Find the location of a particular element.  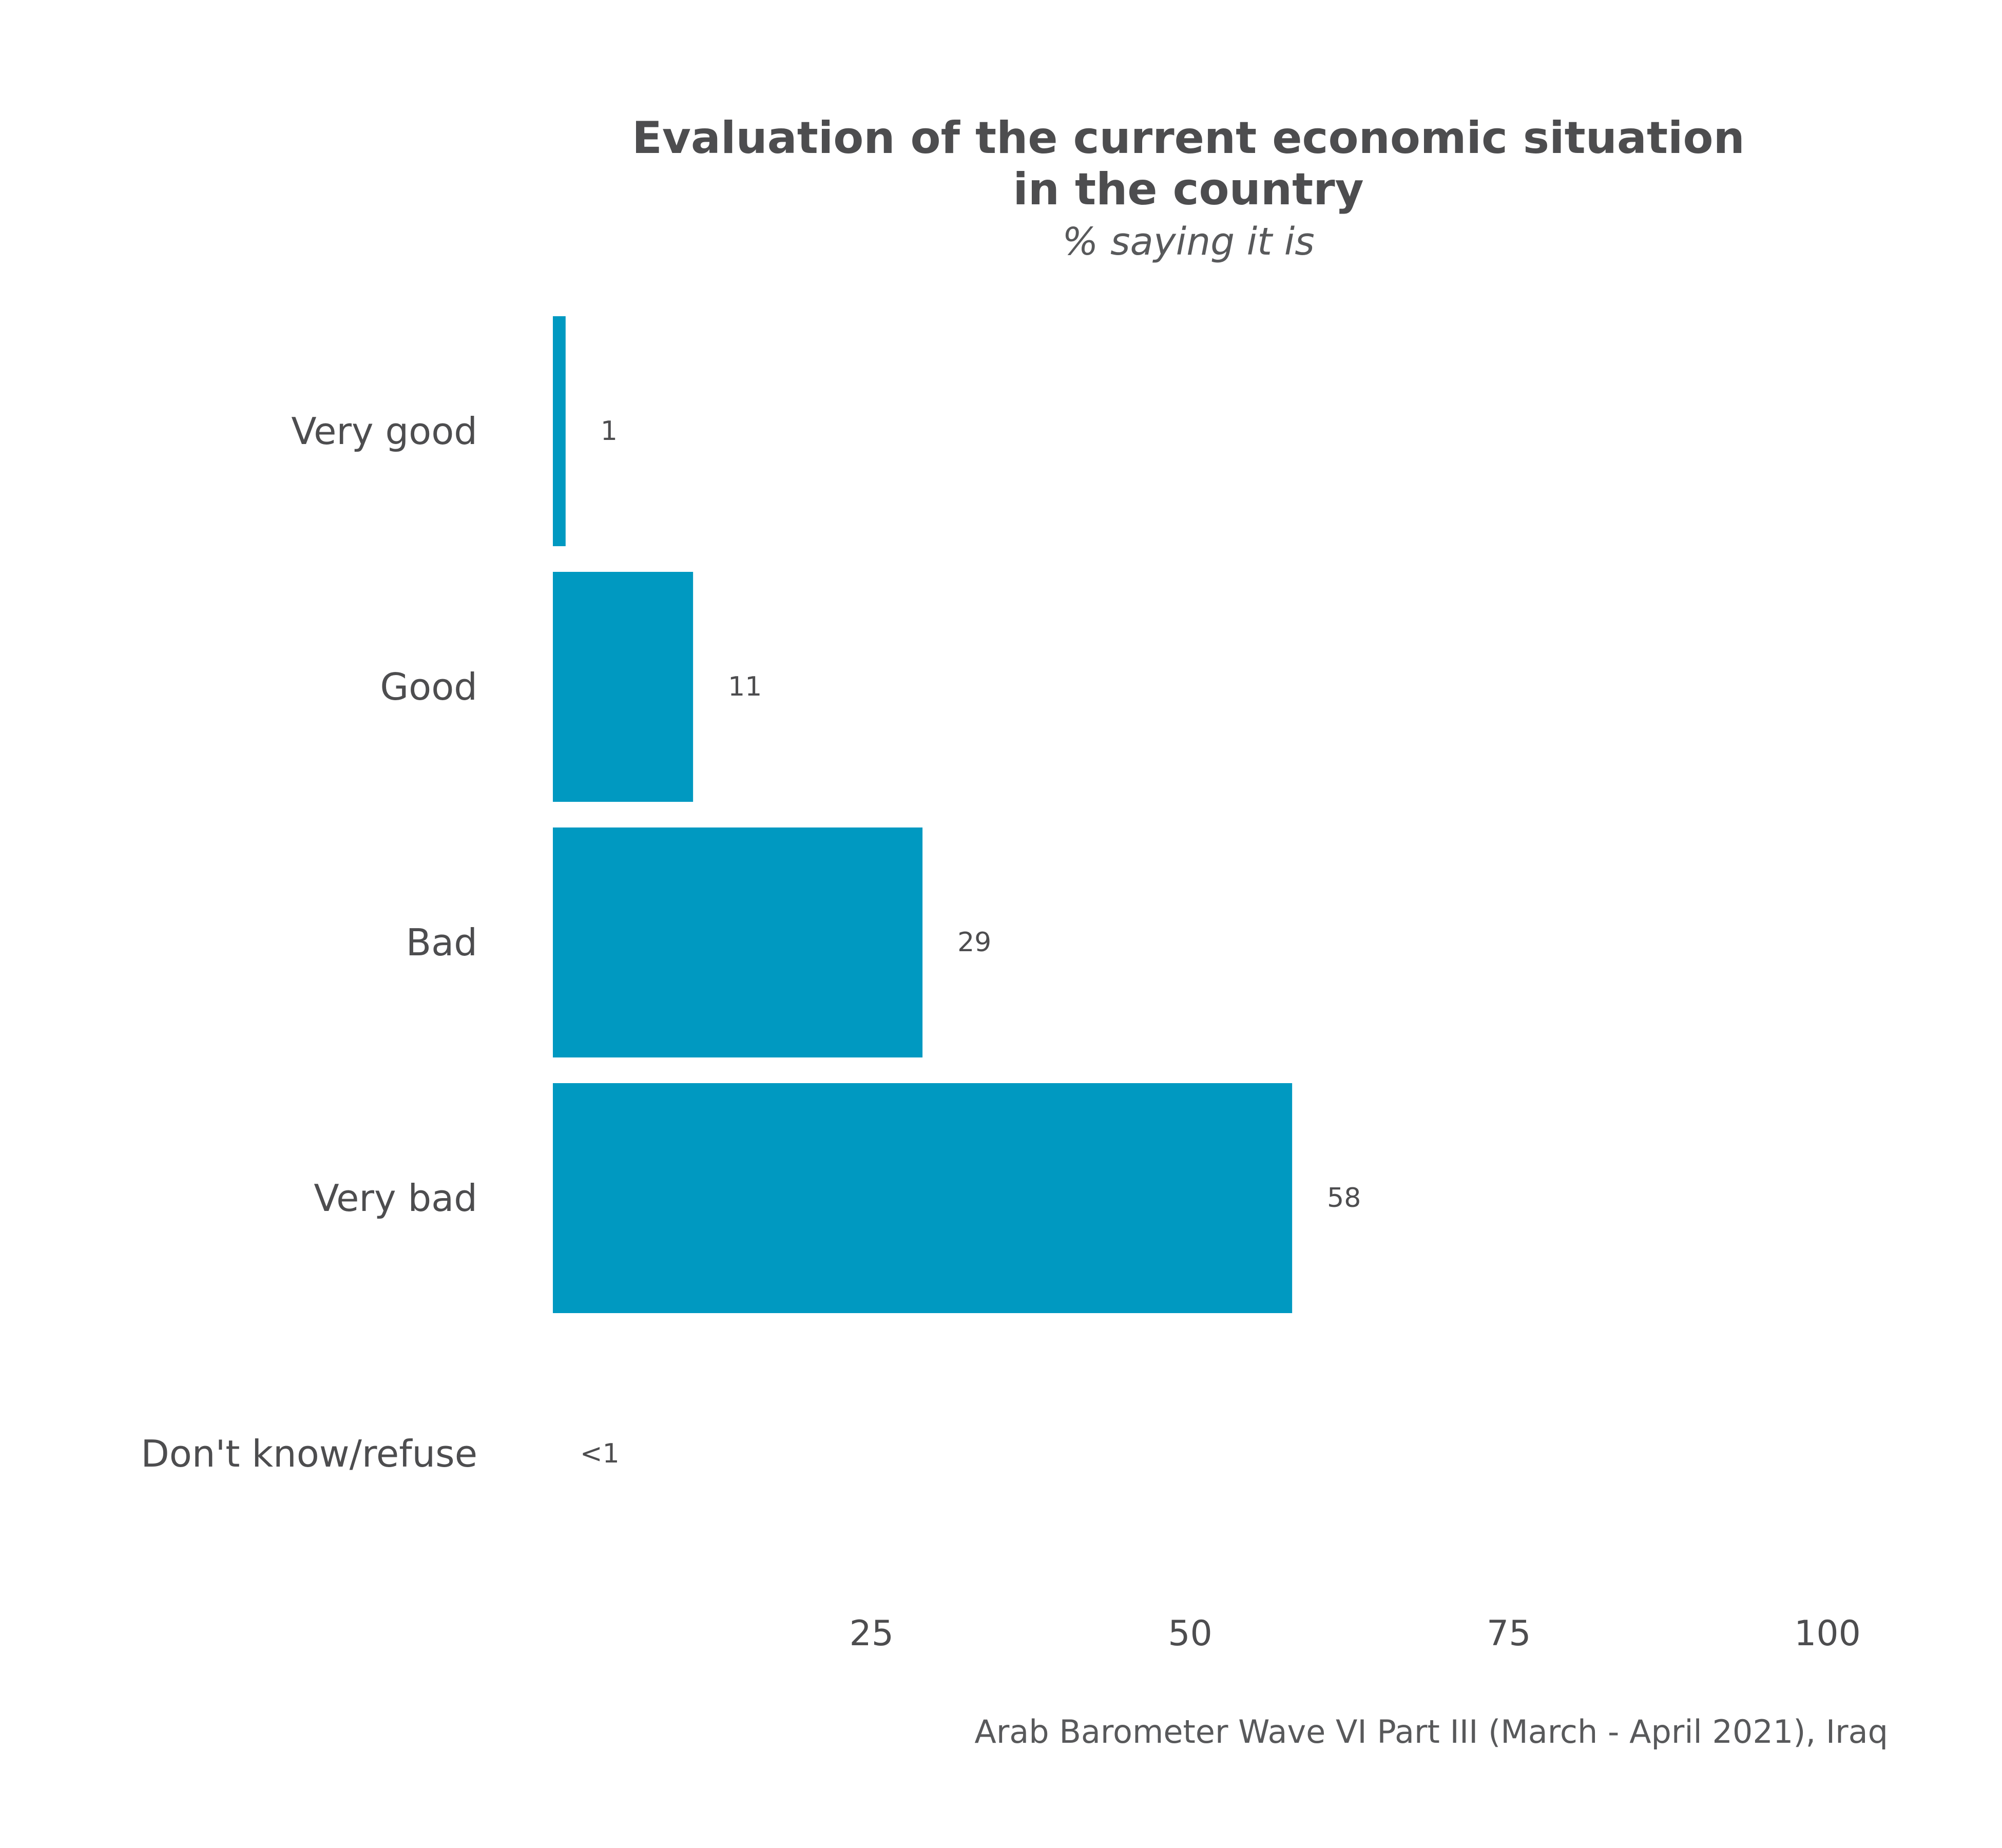

category-label-very-good: Very good is located at coordinates (384, 431).